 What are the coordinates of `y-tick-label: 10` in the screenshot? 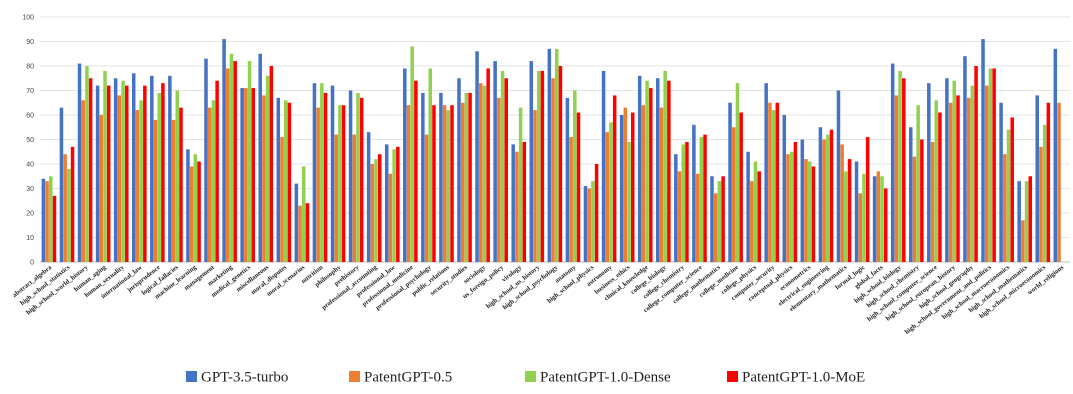 It's located at (30, 238).